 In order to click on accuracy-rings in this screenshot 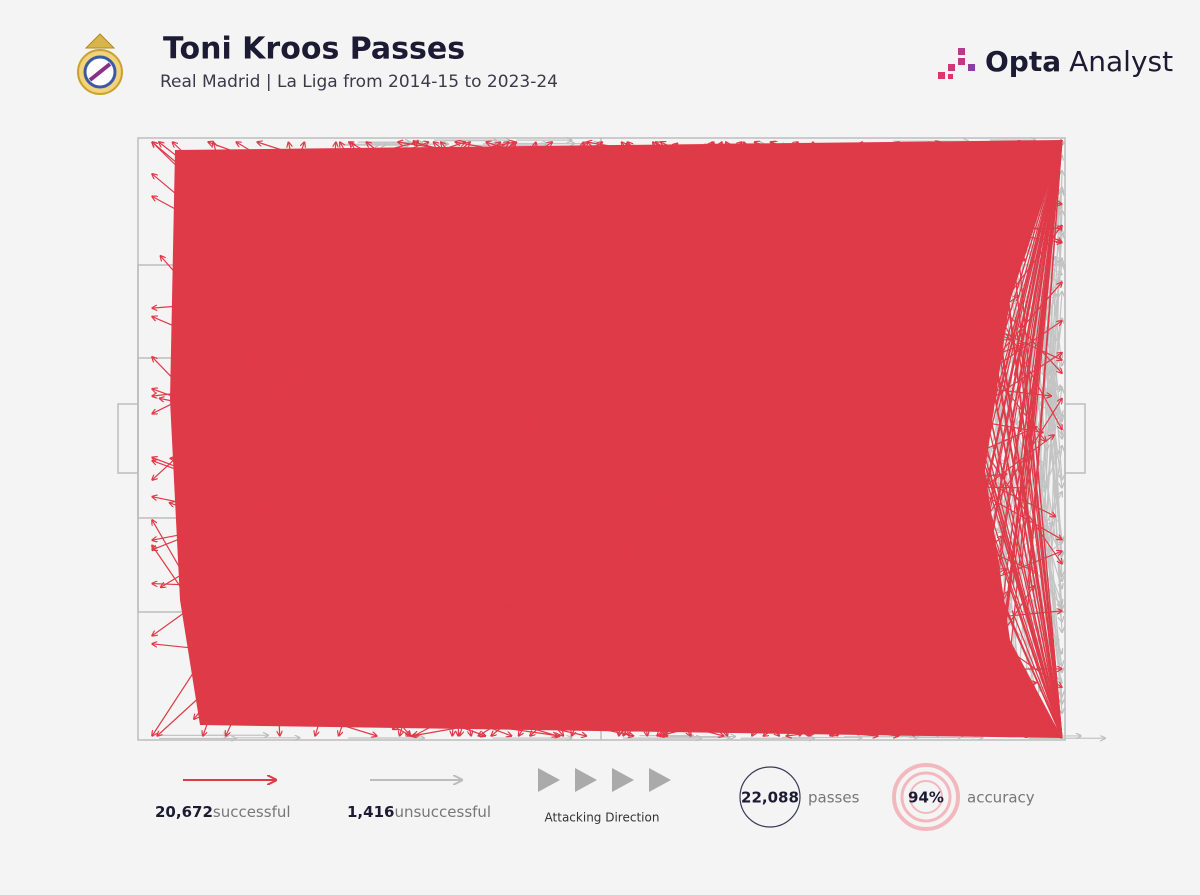, I will do `click(926, 797)`.